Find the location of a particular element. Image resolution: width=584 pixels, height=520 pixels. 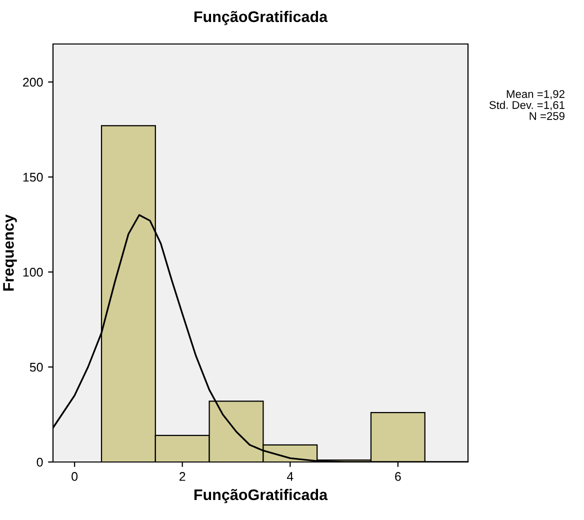

y-tick-label: 50 is located at coordinates (36, 367).